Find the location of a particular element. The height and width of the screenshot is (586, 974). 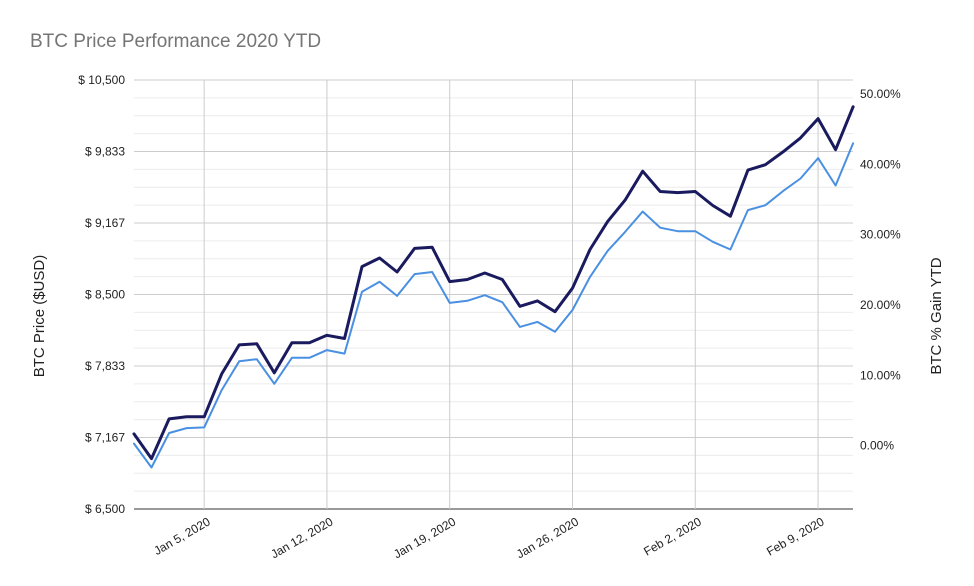

left-tick-label: $ 9,167 is located at coordinates (105, 223).